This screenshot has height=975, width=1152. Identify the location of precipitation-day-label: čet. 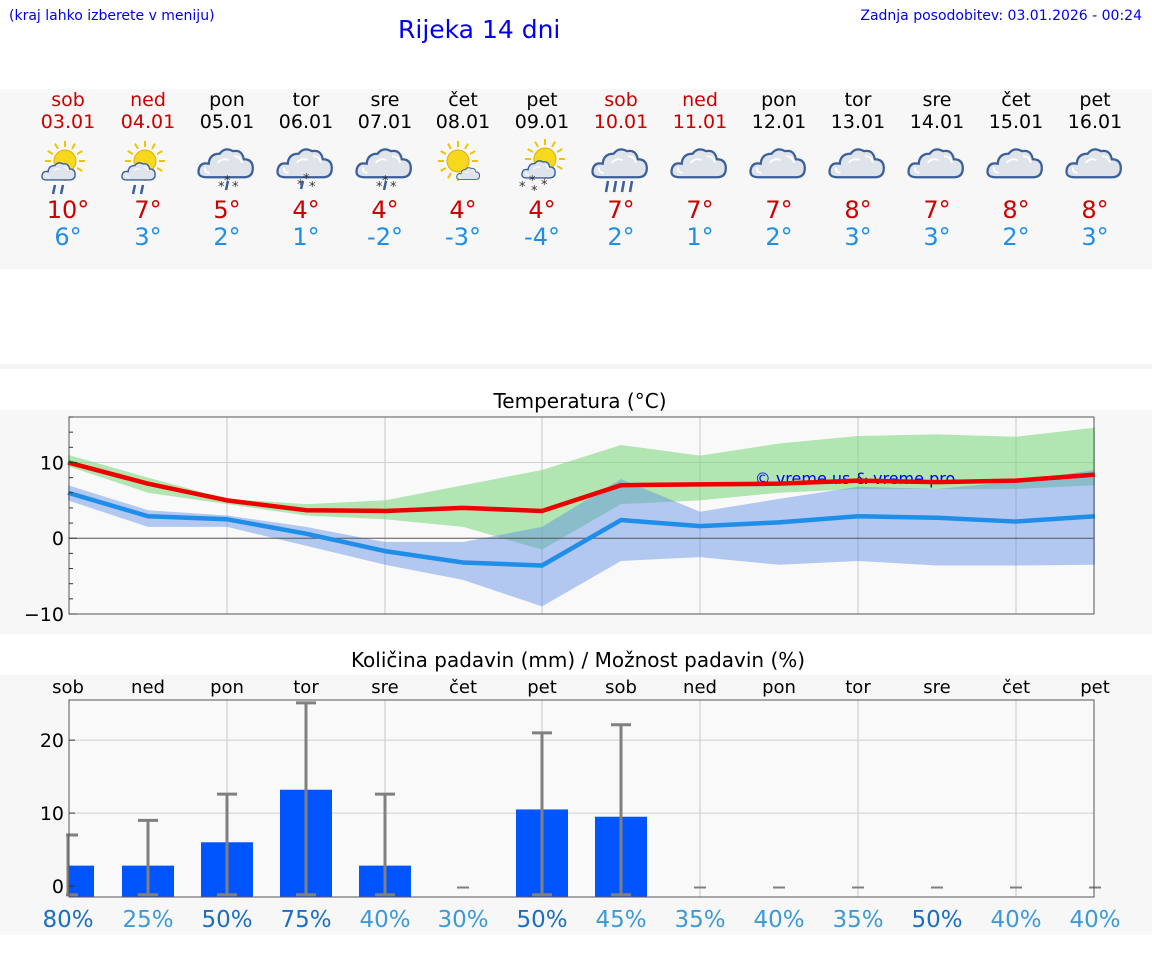
(463, 687).